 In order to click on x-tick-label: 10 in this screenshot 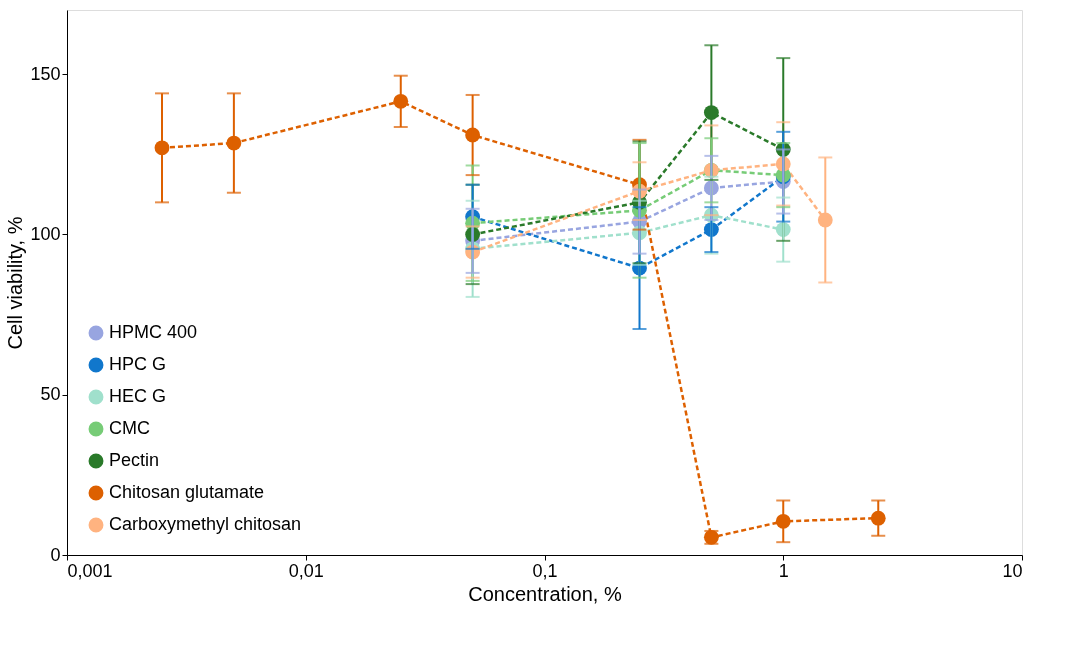, I will do `click(1012, 570)`.